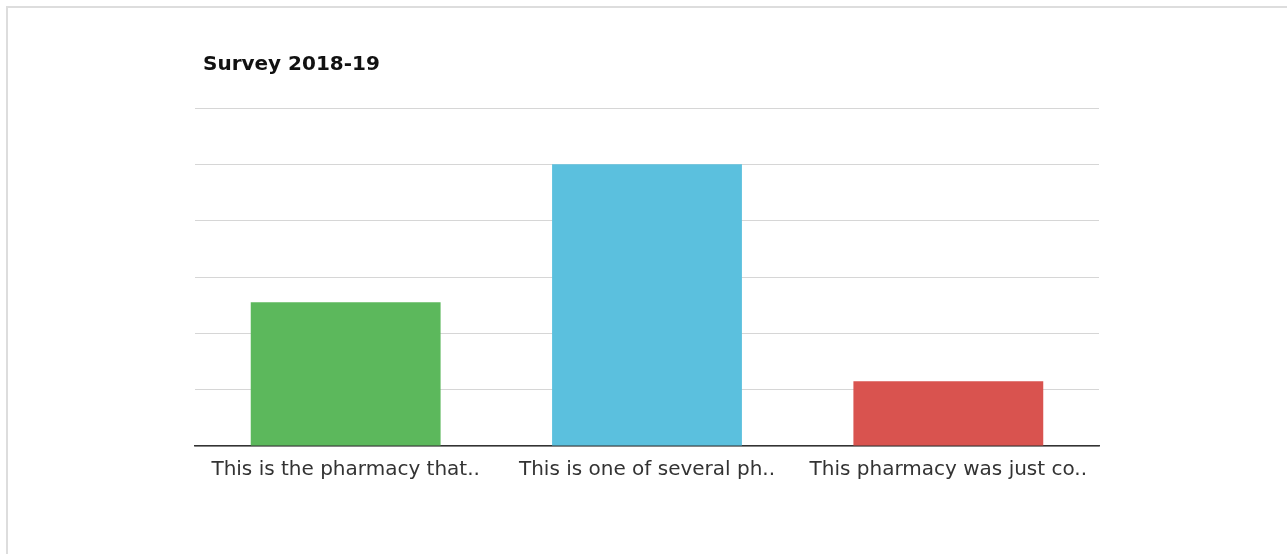 Image resolution: width=1287 pixels, height=554 pixels. Describe the element at coordinates (291, 63) in the screenshot. I see `chart-title: Survey 2018-19` at that location.